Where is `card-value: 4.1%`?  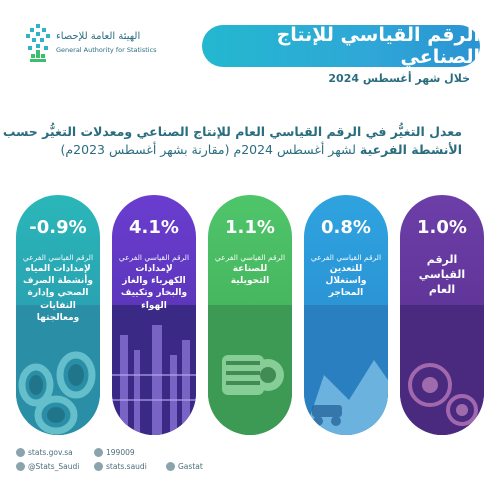 card-value: 4.1% is located at coordinates (154, 227).